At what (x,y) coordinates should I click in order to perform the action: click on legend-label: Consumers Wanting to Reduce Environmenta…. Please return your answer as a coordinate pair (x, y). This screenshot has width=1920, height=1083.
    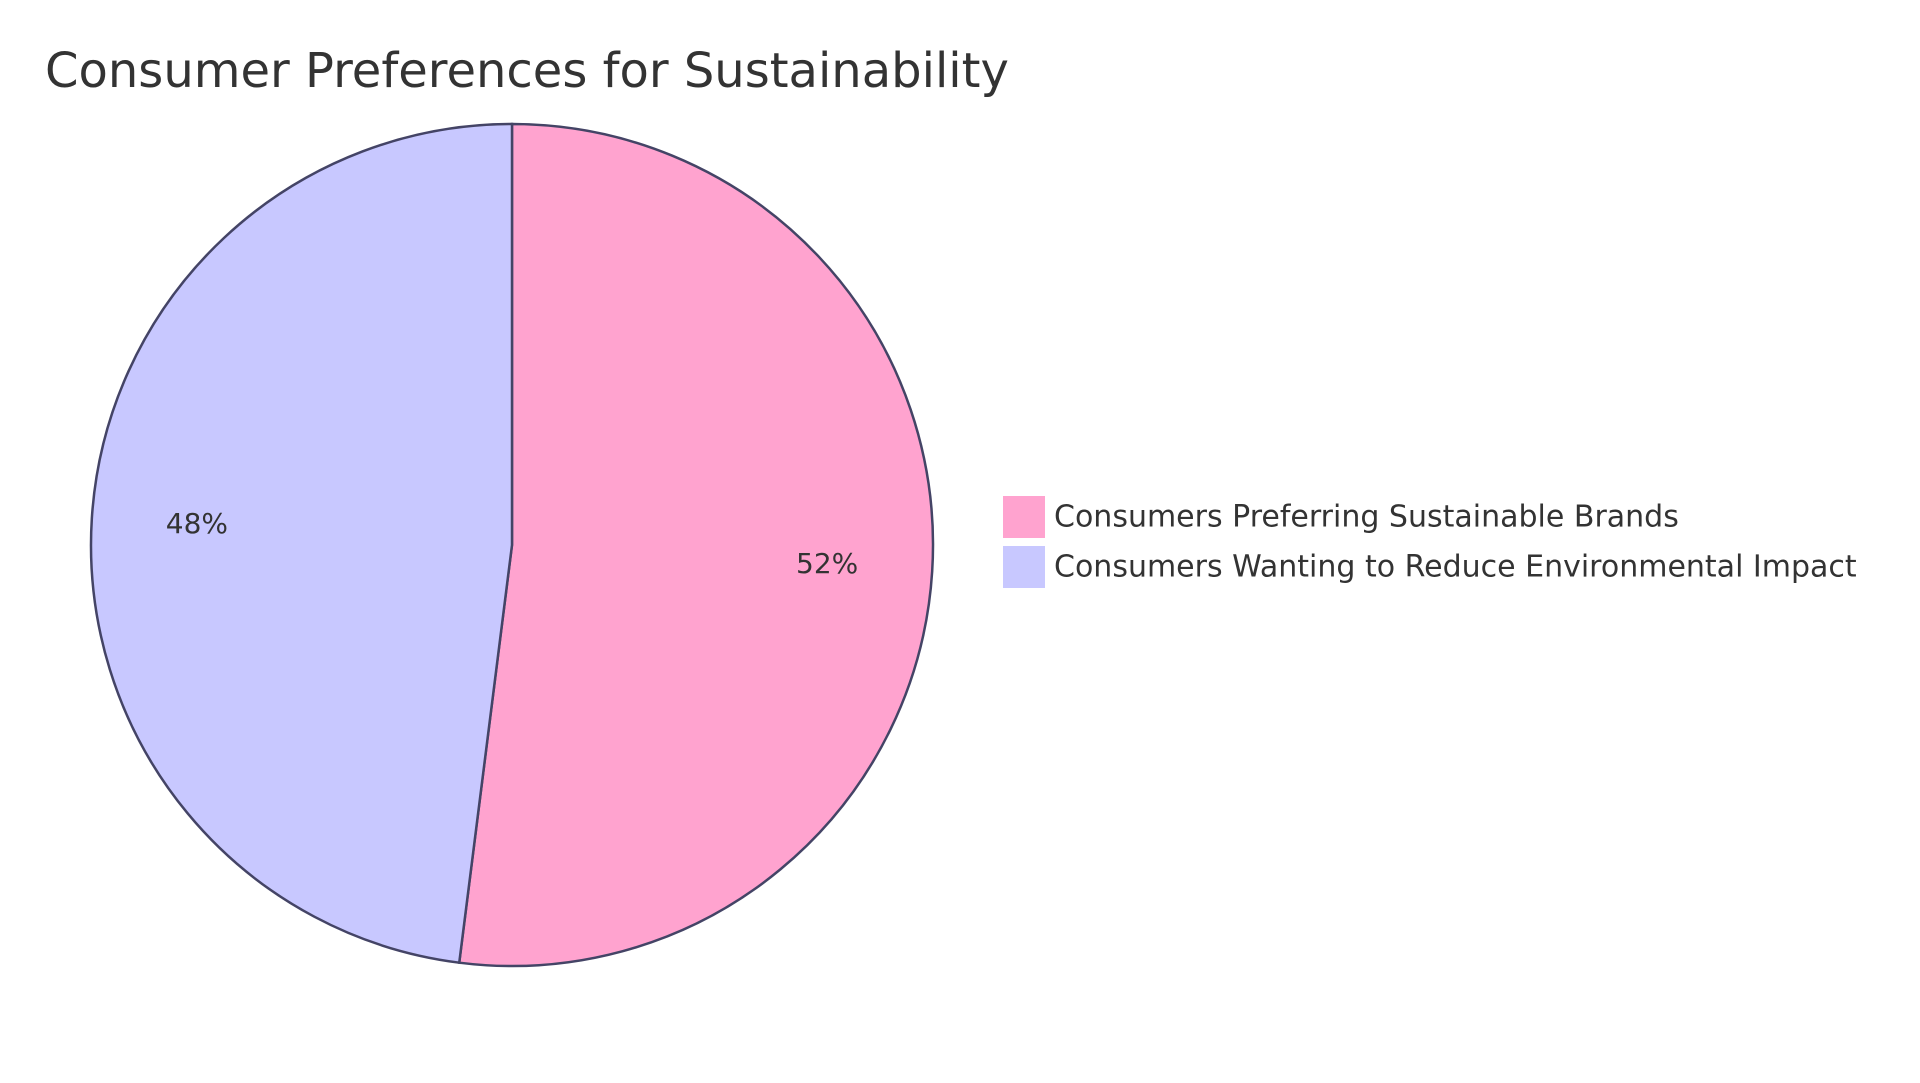
    Looking at the image, I should click on (1455, 567).